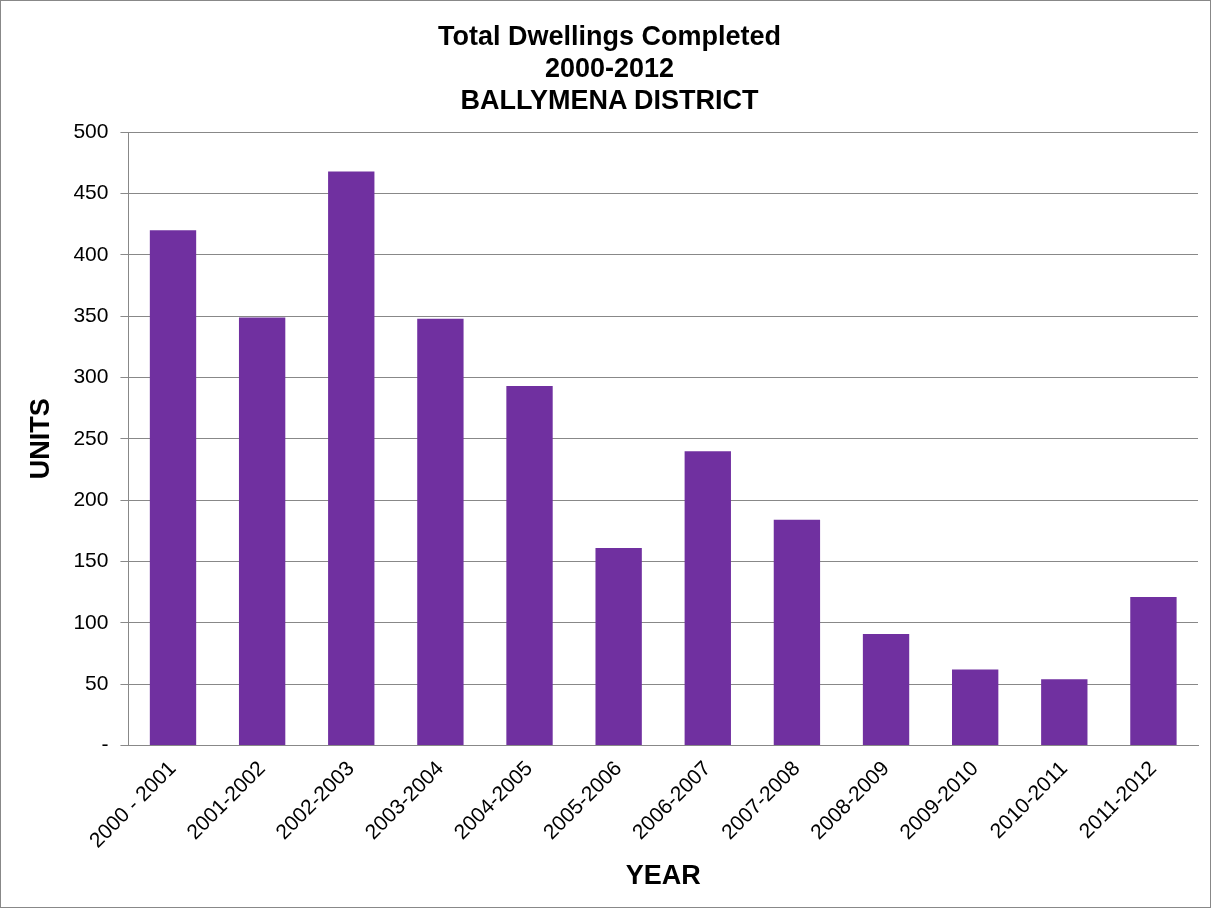 The height and width of the screenshot is (908, 1211). Describe the element at coordinates (91, 498) in the screenshot. I see `y-tick-label: 200` at that location.